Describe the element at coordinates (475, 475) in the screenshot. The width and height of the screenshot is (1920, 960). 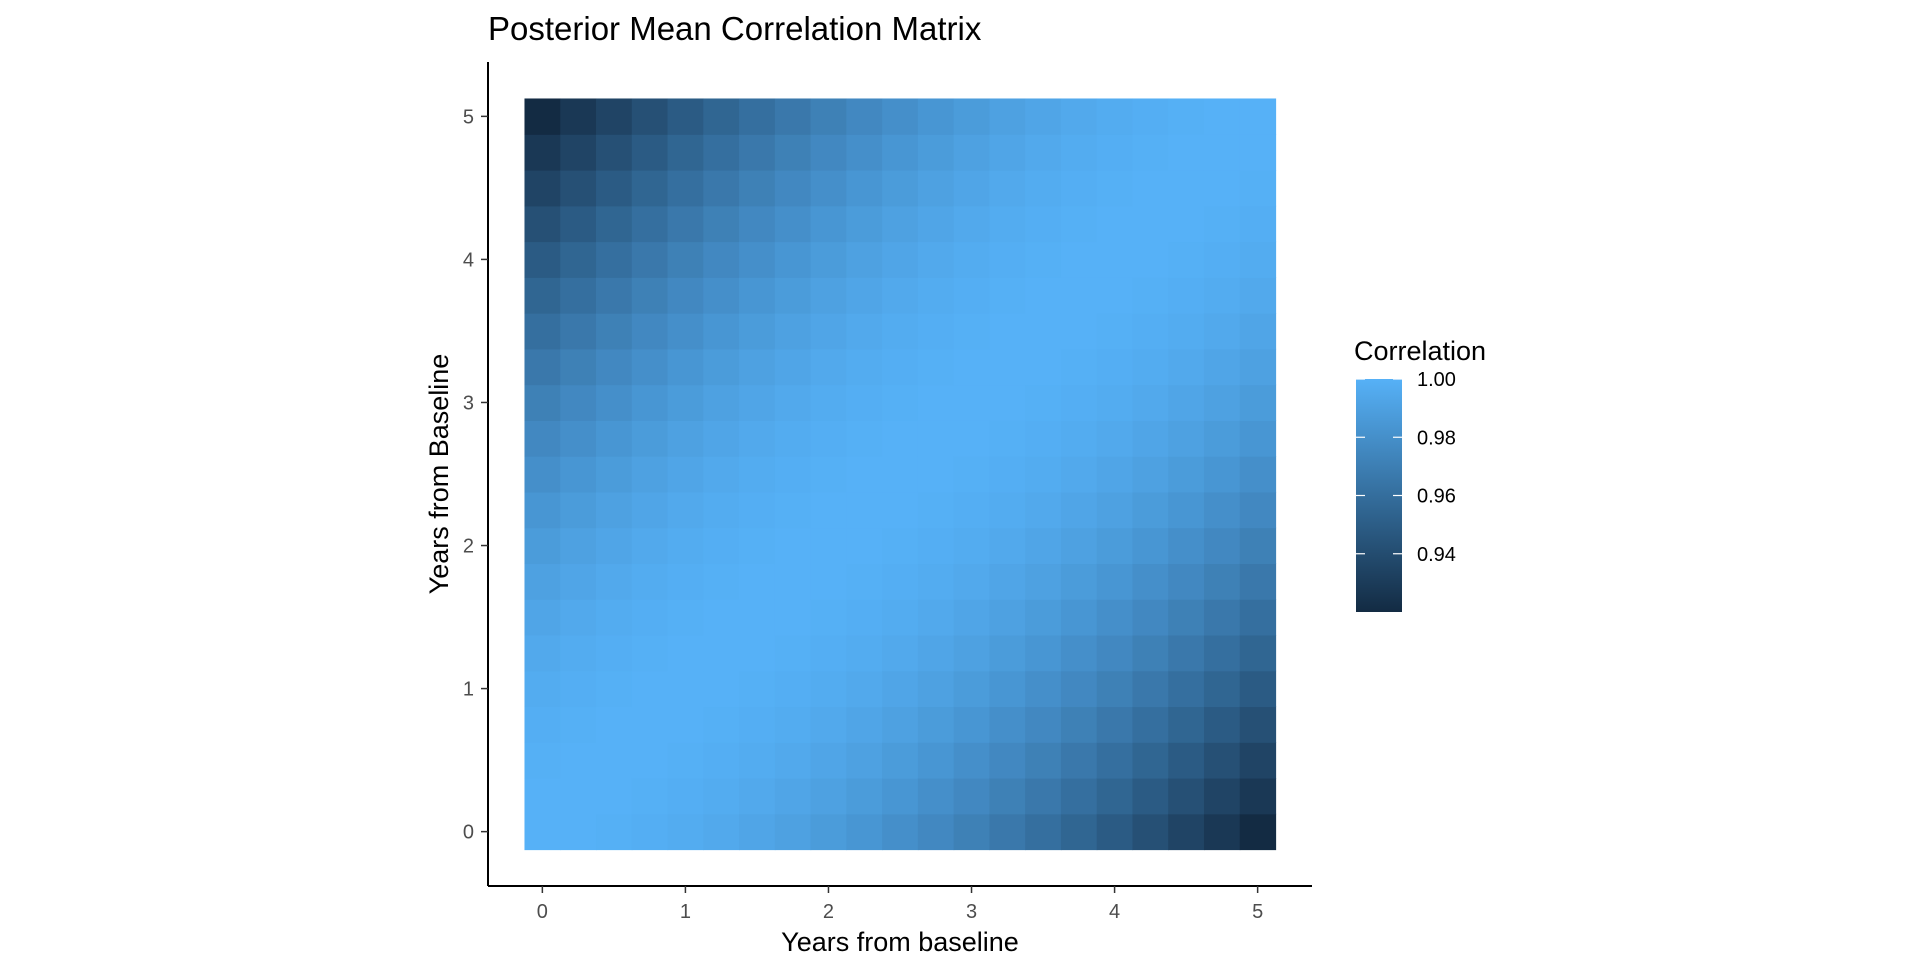
I see `y-axis-ticks: 0 1 2 3 4 5` at that location.